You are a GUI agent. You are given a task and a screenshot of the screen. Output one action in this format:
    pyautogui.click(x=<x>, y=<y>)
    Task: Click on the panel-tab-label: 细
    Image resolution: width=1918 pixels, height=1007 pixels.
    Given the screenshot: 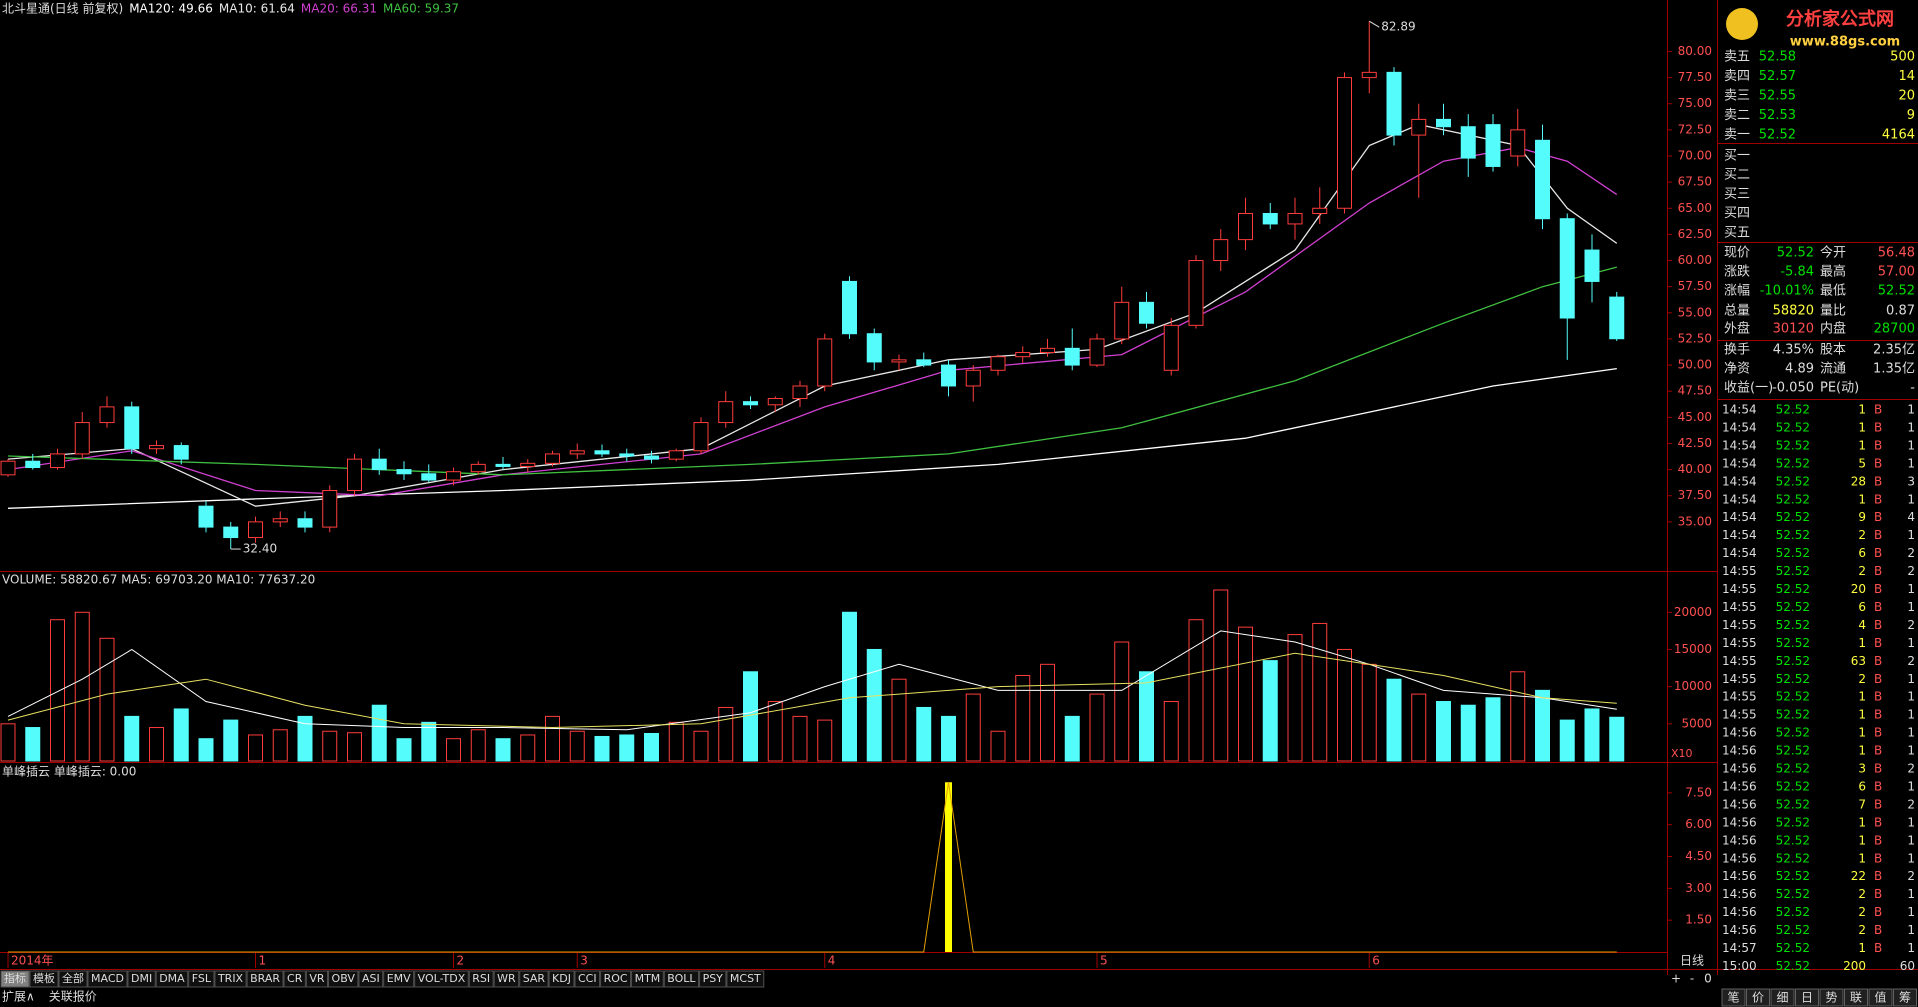 What is the action you would take?
    pyautogui.click(x=1782, y=998)
    